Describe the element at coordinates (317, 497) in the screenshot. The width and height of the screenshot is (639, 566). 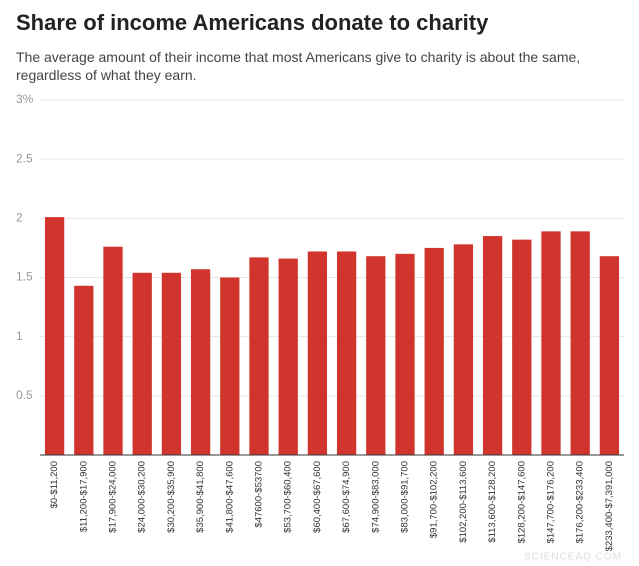
I see `x-tick-label: $60,400-$67,600` at that location.